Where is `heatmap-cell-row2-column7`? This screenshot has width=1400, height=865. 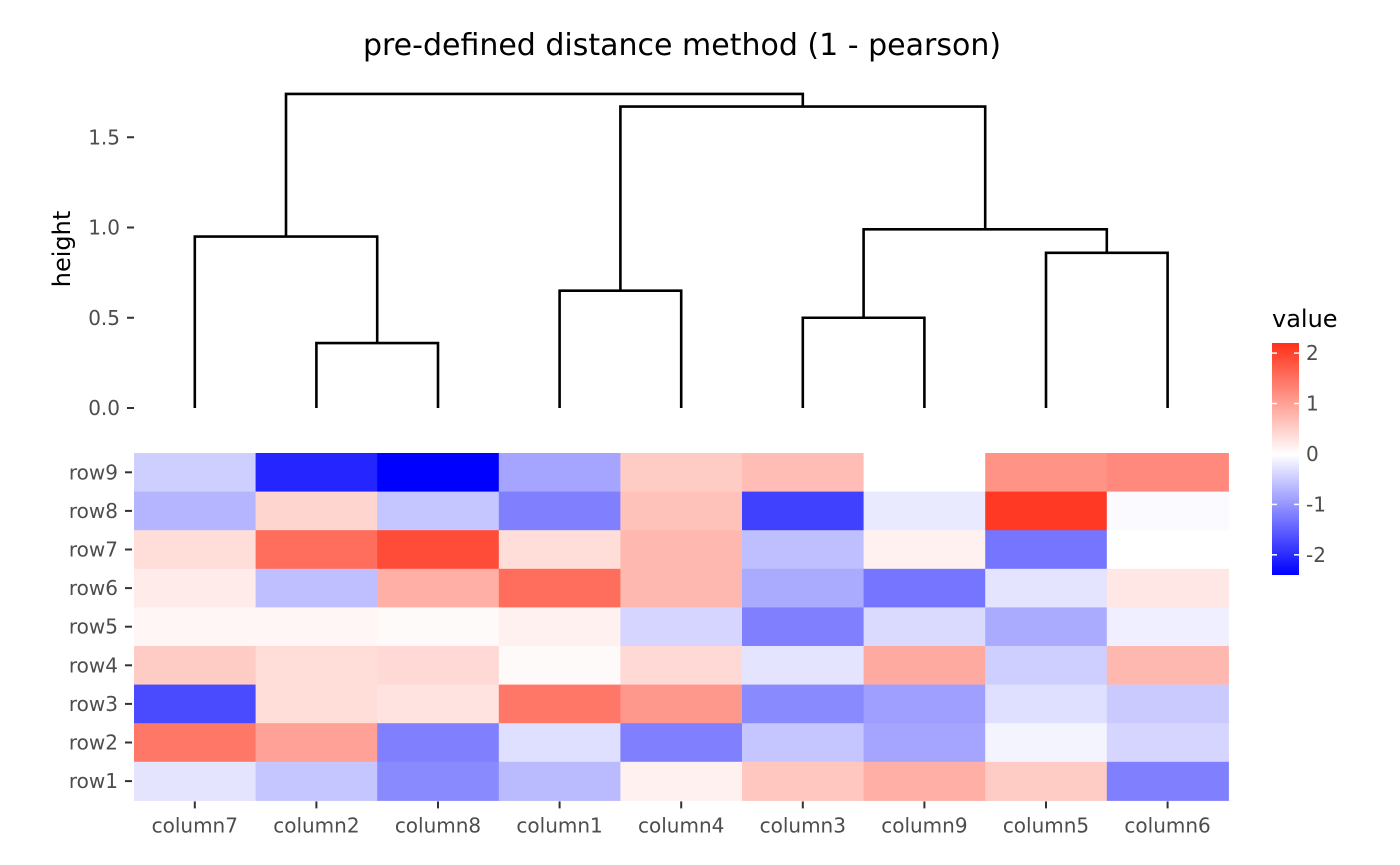 heatmap-cell-row2-column7 is located at coordinates (195, 743).